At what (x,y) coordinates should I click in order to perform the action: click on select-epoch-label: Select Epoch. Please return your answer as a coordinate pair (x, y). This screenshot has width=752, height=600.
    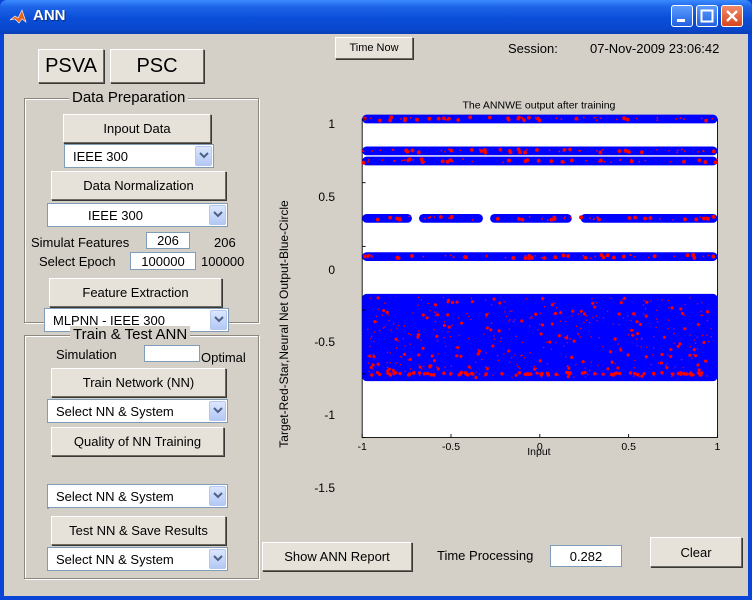
    Looking at the image, I should click on (77, 261).